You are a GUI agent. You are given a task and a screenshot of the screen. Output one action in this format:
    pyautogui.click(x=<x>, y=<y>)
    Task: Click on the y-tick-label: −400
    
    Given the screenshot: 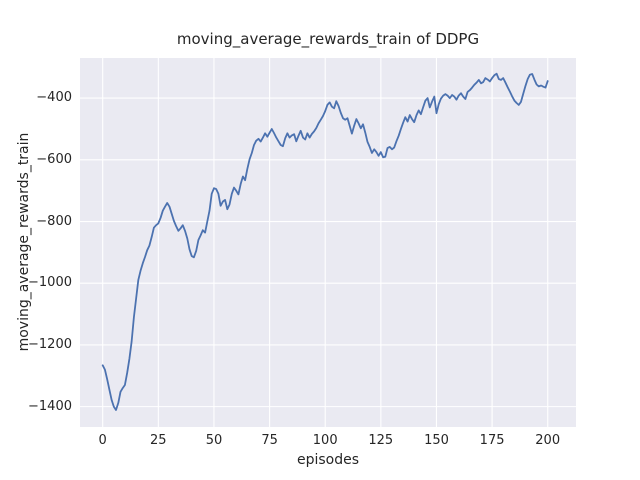 What is the action you would take?
    pyautogui.click(x=54, y=98)
    